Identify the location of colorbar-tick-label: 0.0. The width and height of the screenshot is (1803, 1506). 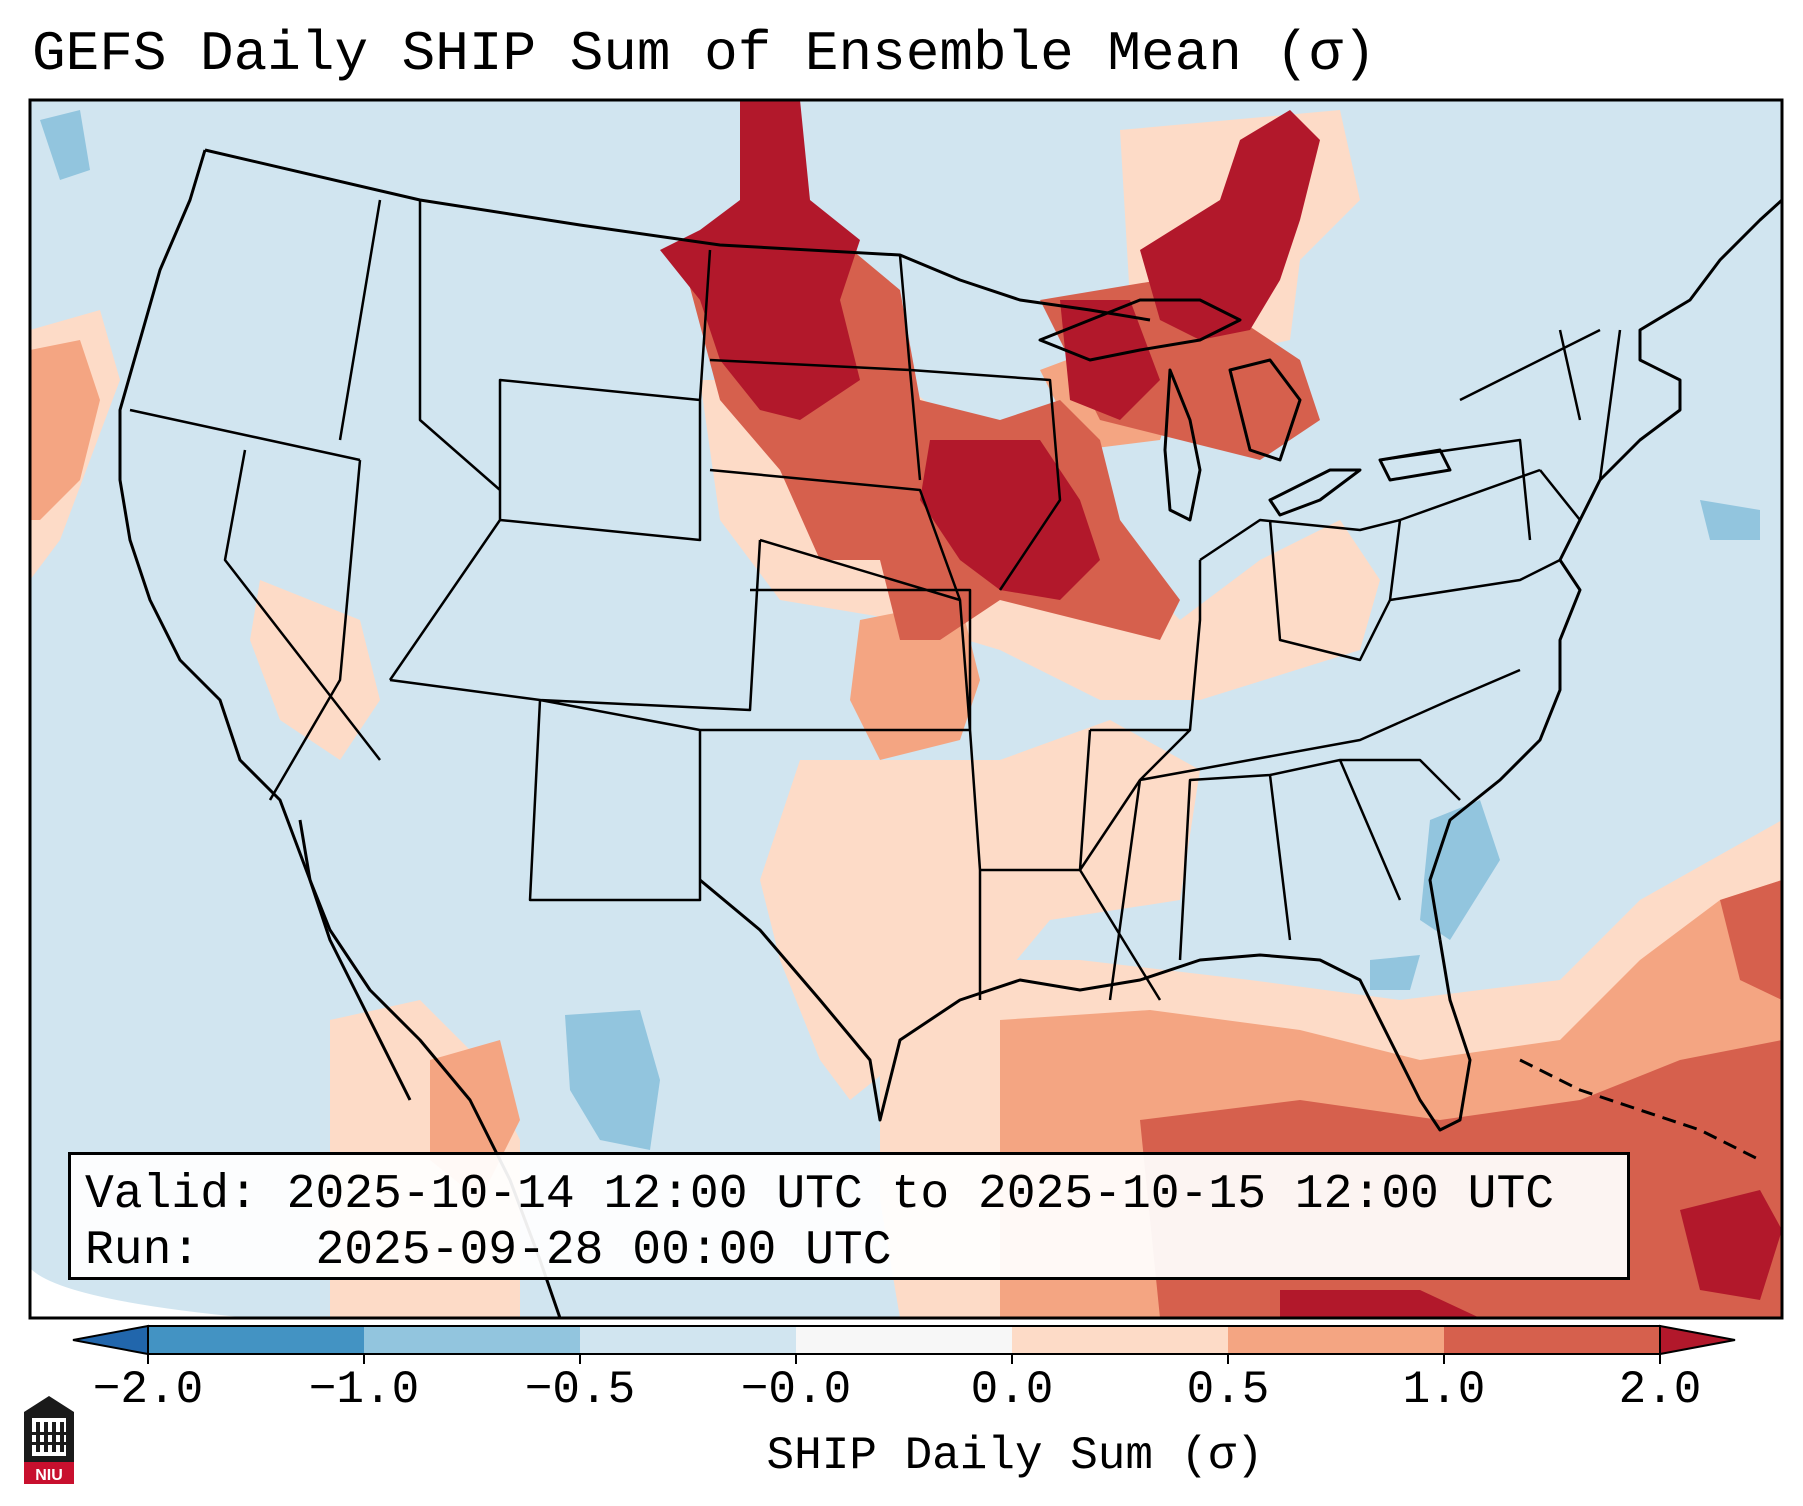
(1012, 1390).